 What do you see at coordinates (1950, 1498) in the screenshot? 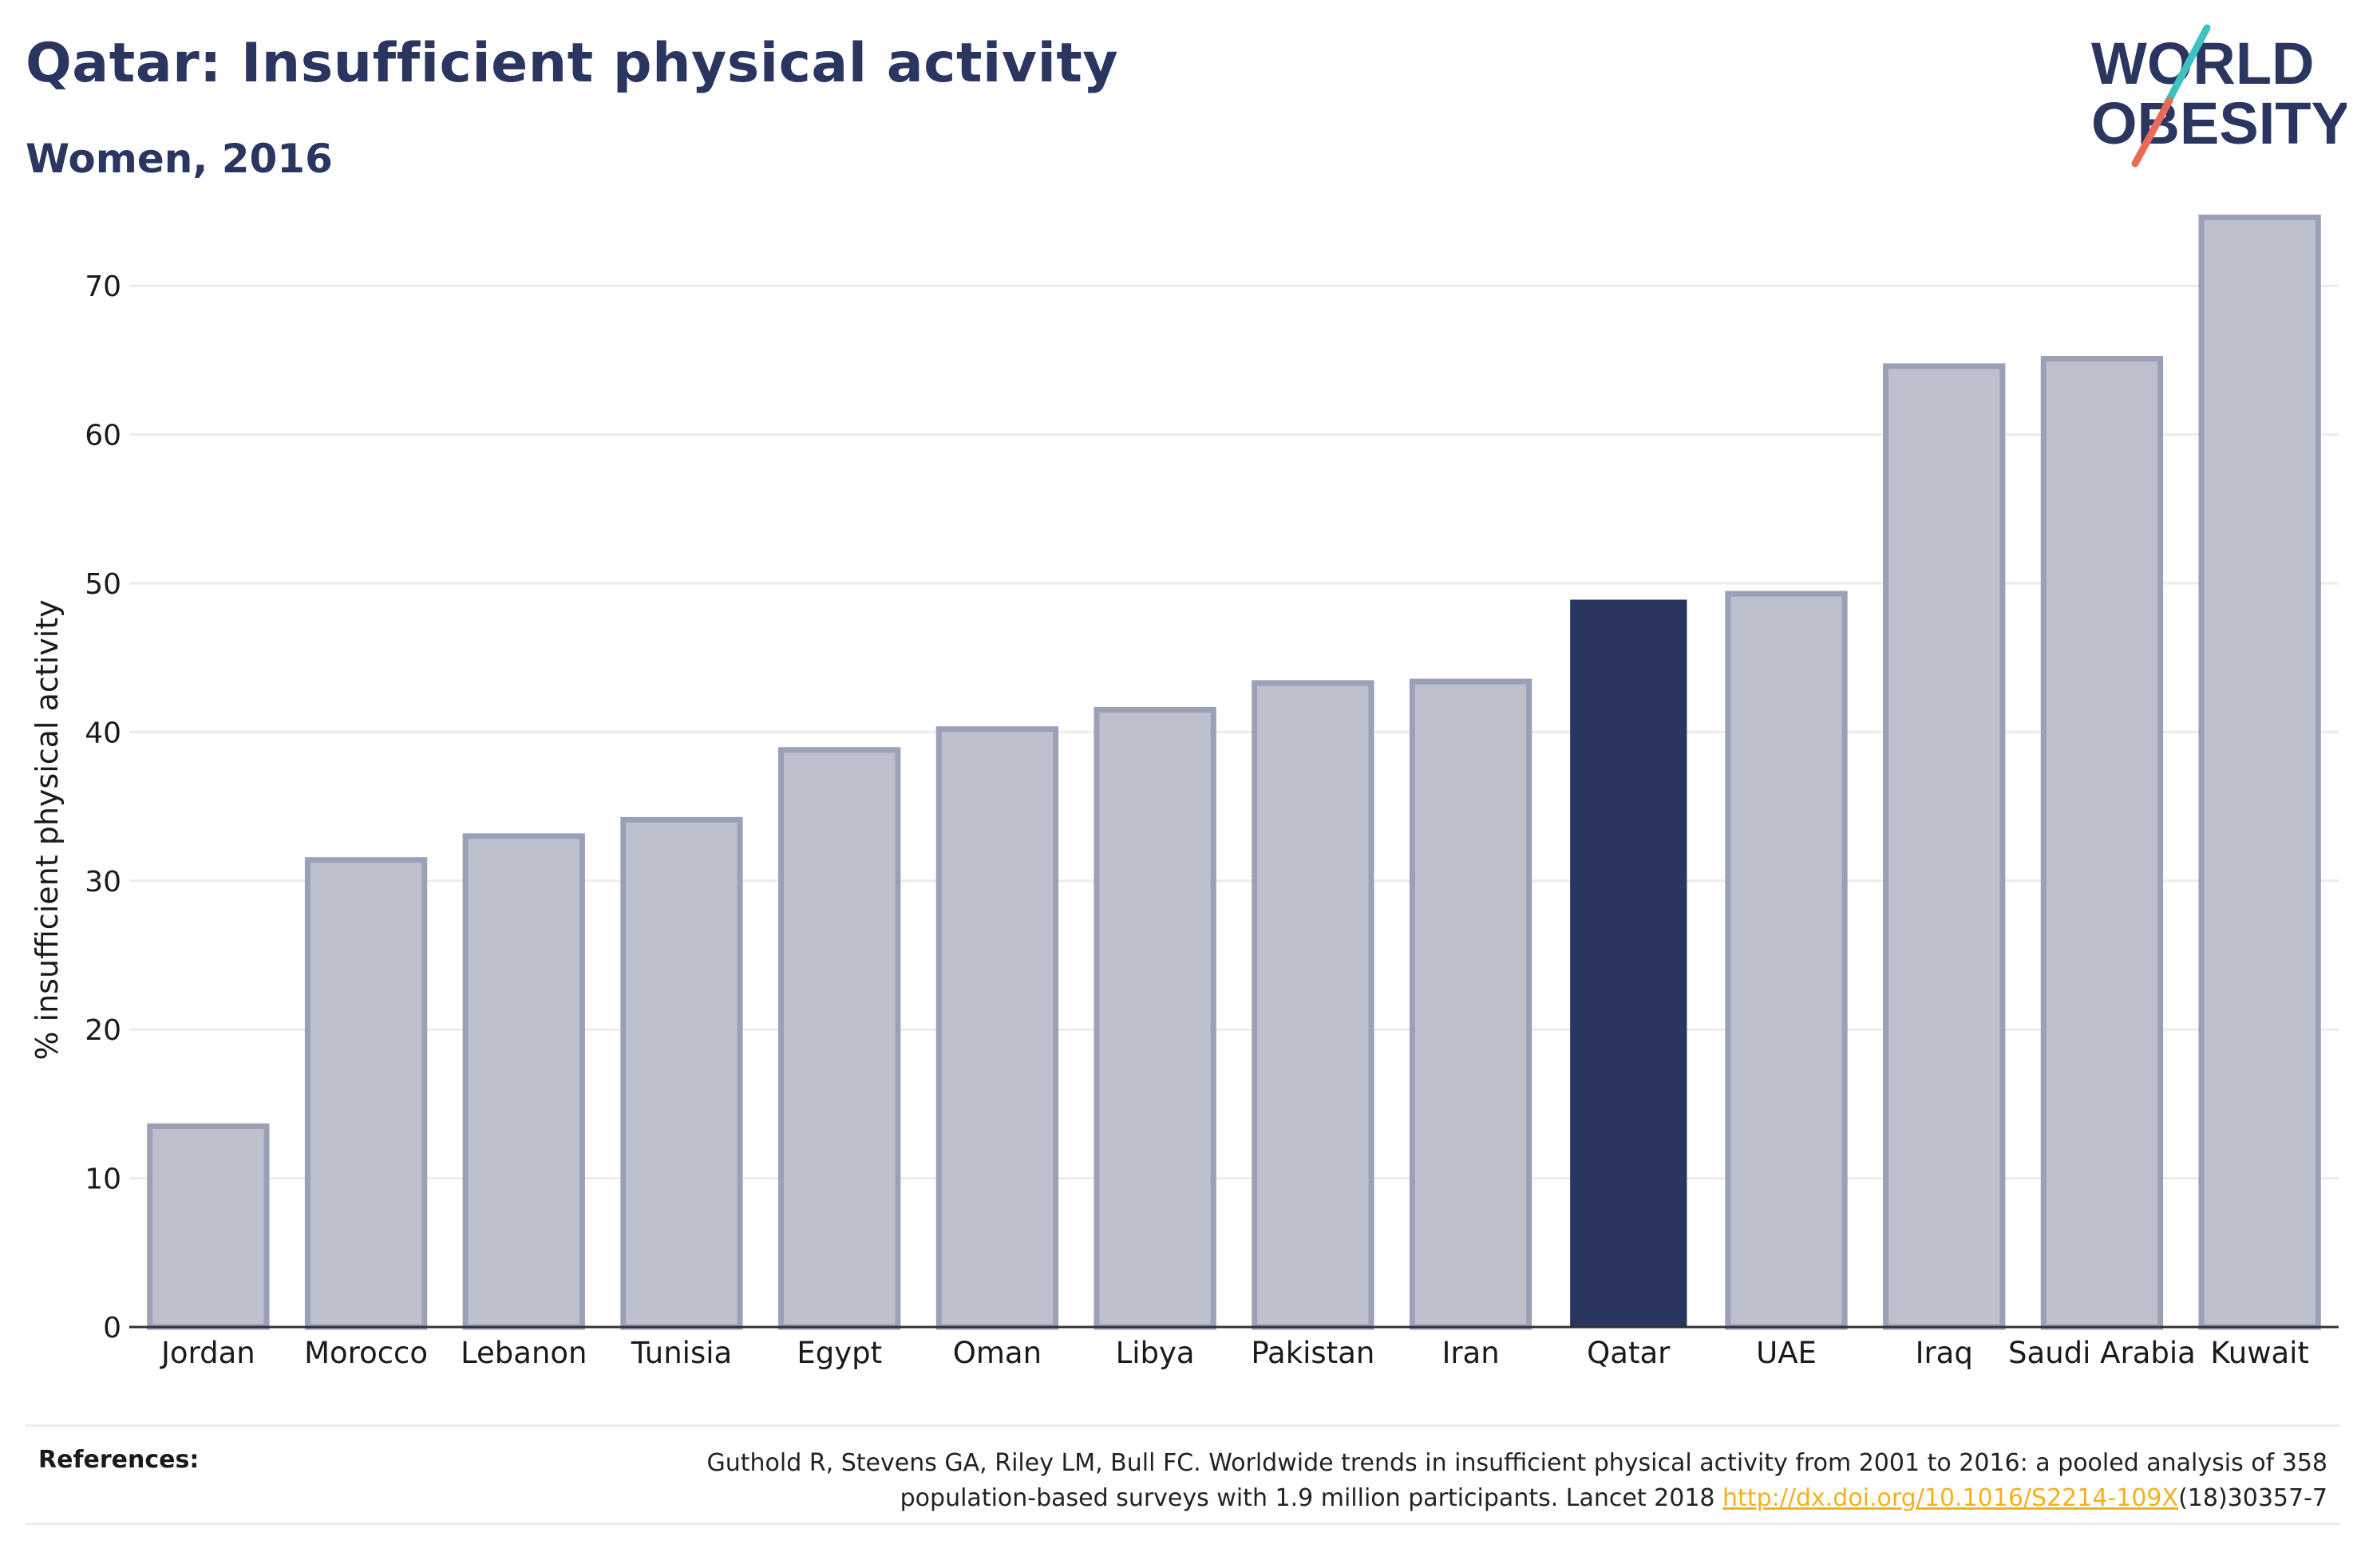
I see `references-doi-link: http://dx.doi.org/10.1016/S2214-109X` at bounding box center [1950, 1498].